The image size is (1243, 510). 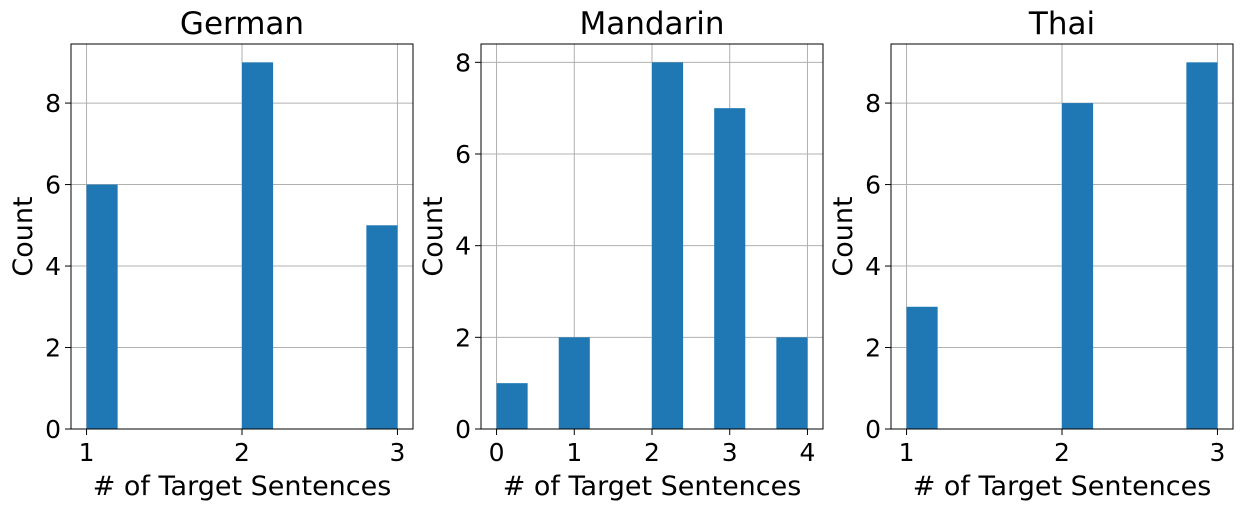 I want to click on x-tick-label-4: 4, so click(x=808, y=452).